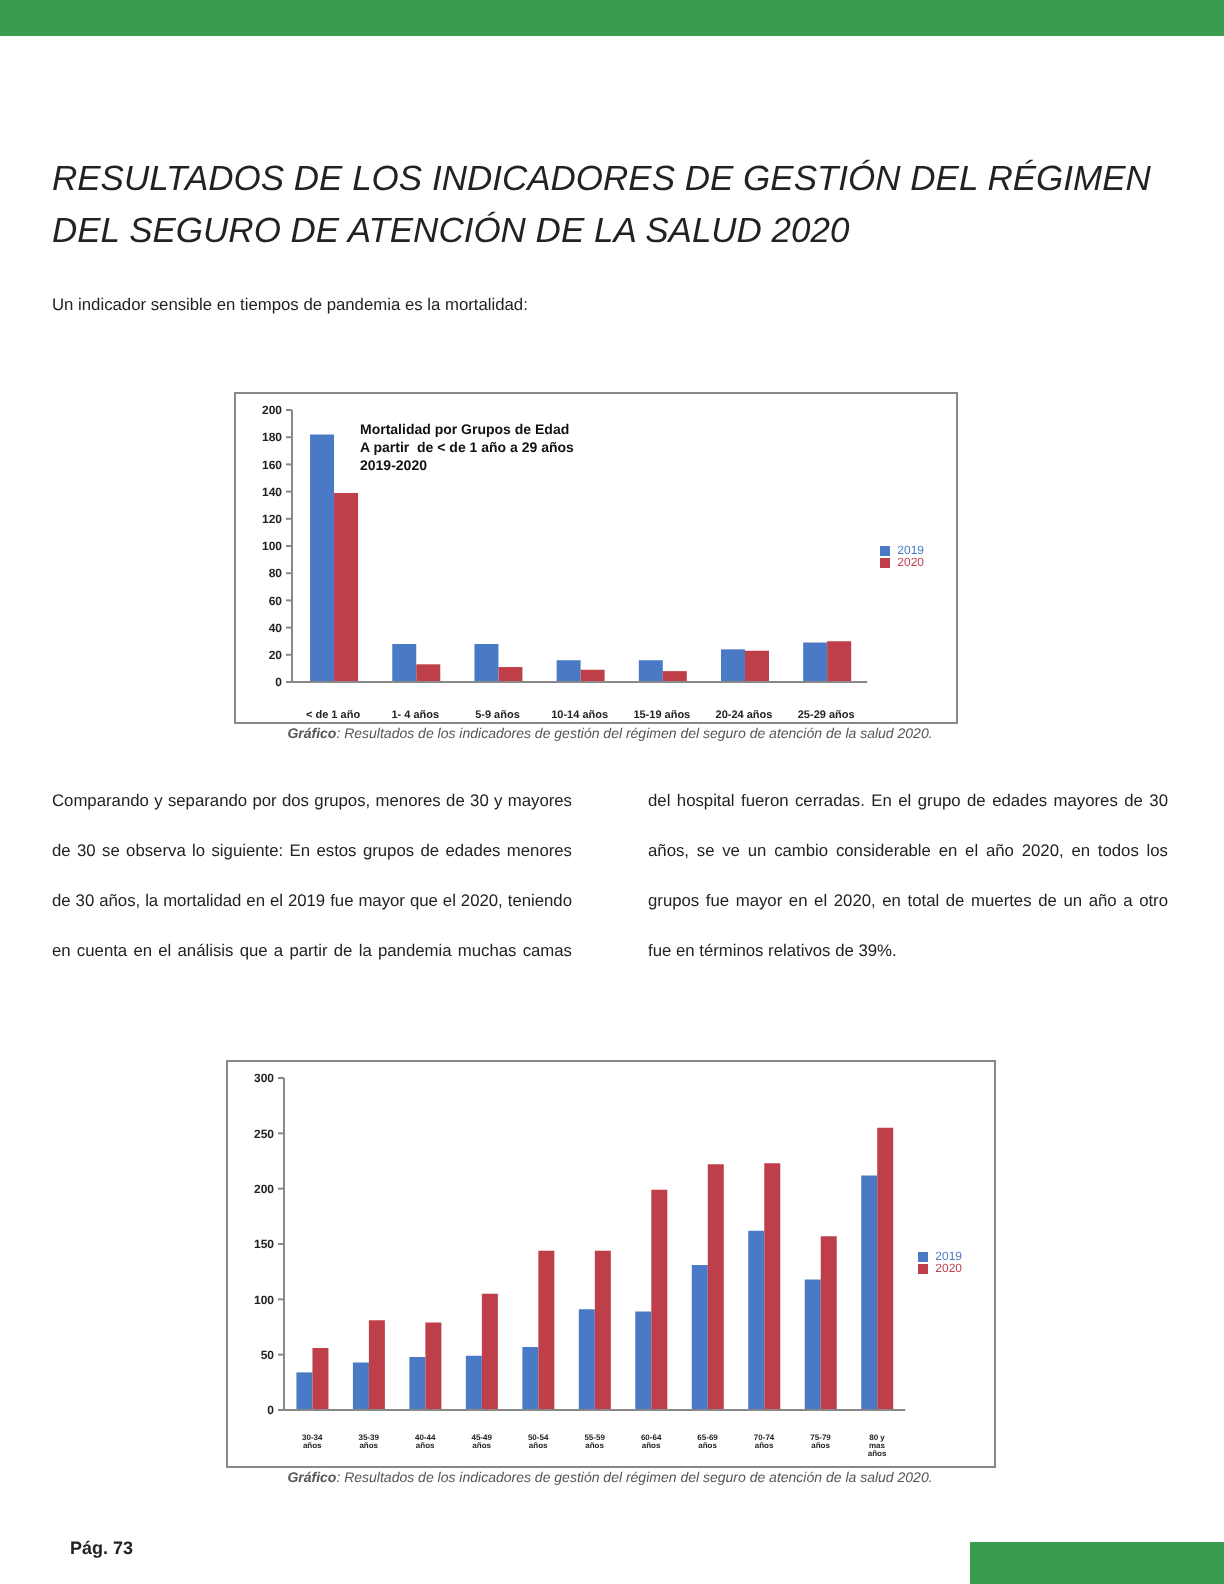 The width and height of the screenshot is (1224, 1584). What do you see at coordinates (102, 1548) in the screenshot?
I see `text: Pág. 73` at bounding box center [102, 1548].